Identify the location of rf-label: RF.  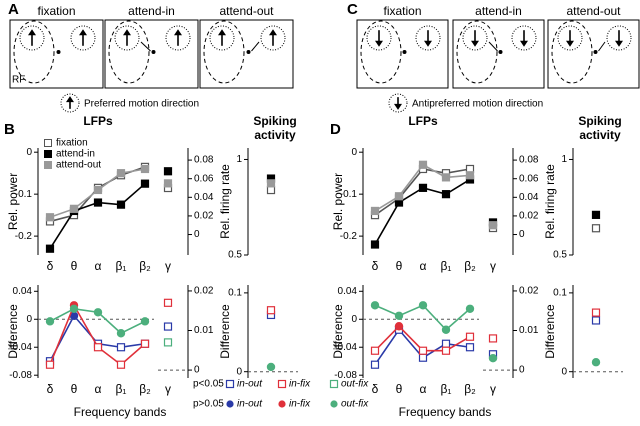
(18, 80).